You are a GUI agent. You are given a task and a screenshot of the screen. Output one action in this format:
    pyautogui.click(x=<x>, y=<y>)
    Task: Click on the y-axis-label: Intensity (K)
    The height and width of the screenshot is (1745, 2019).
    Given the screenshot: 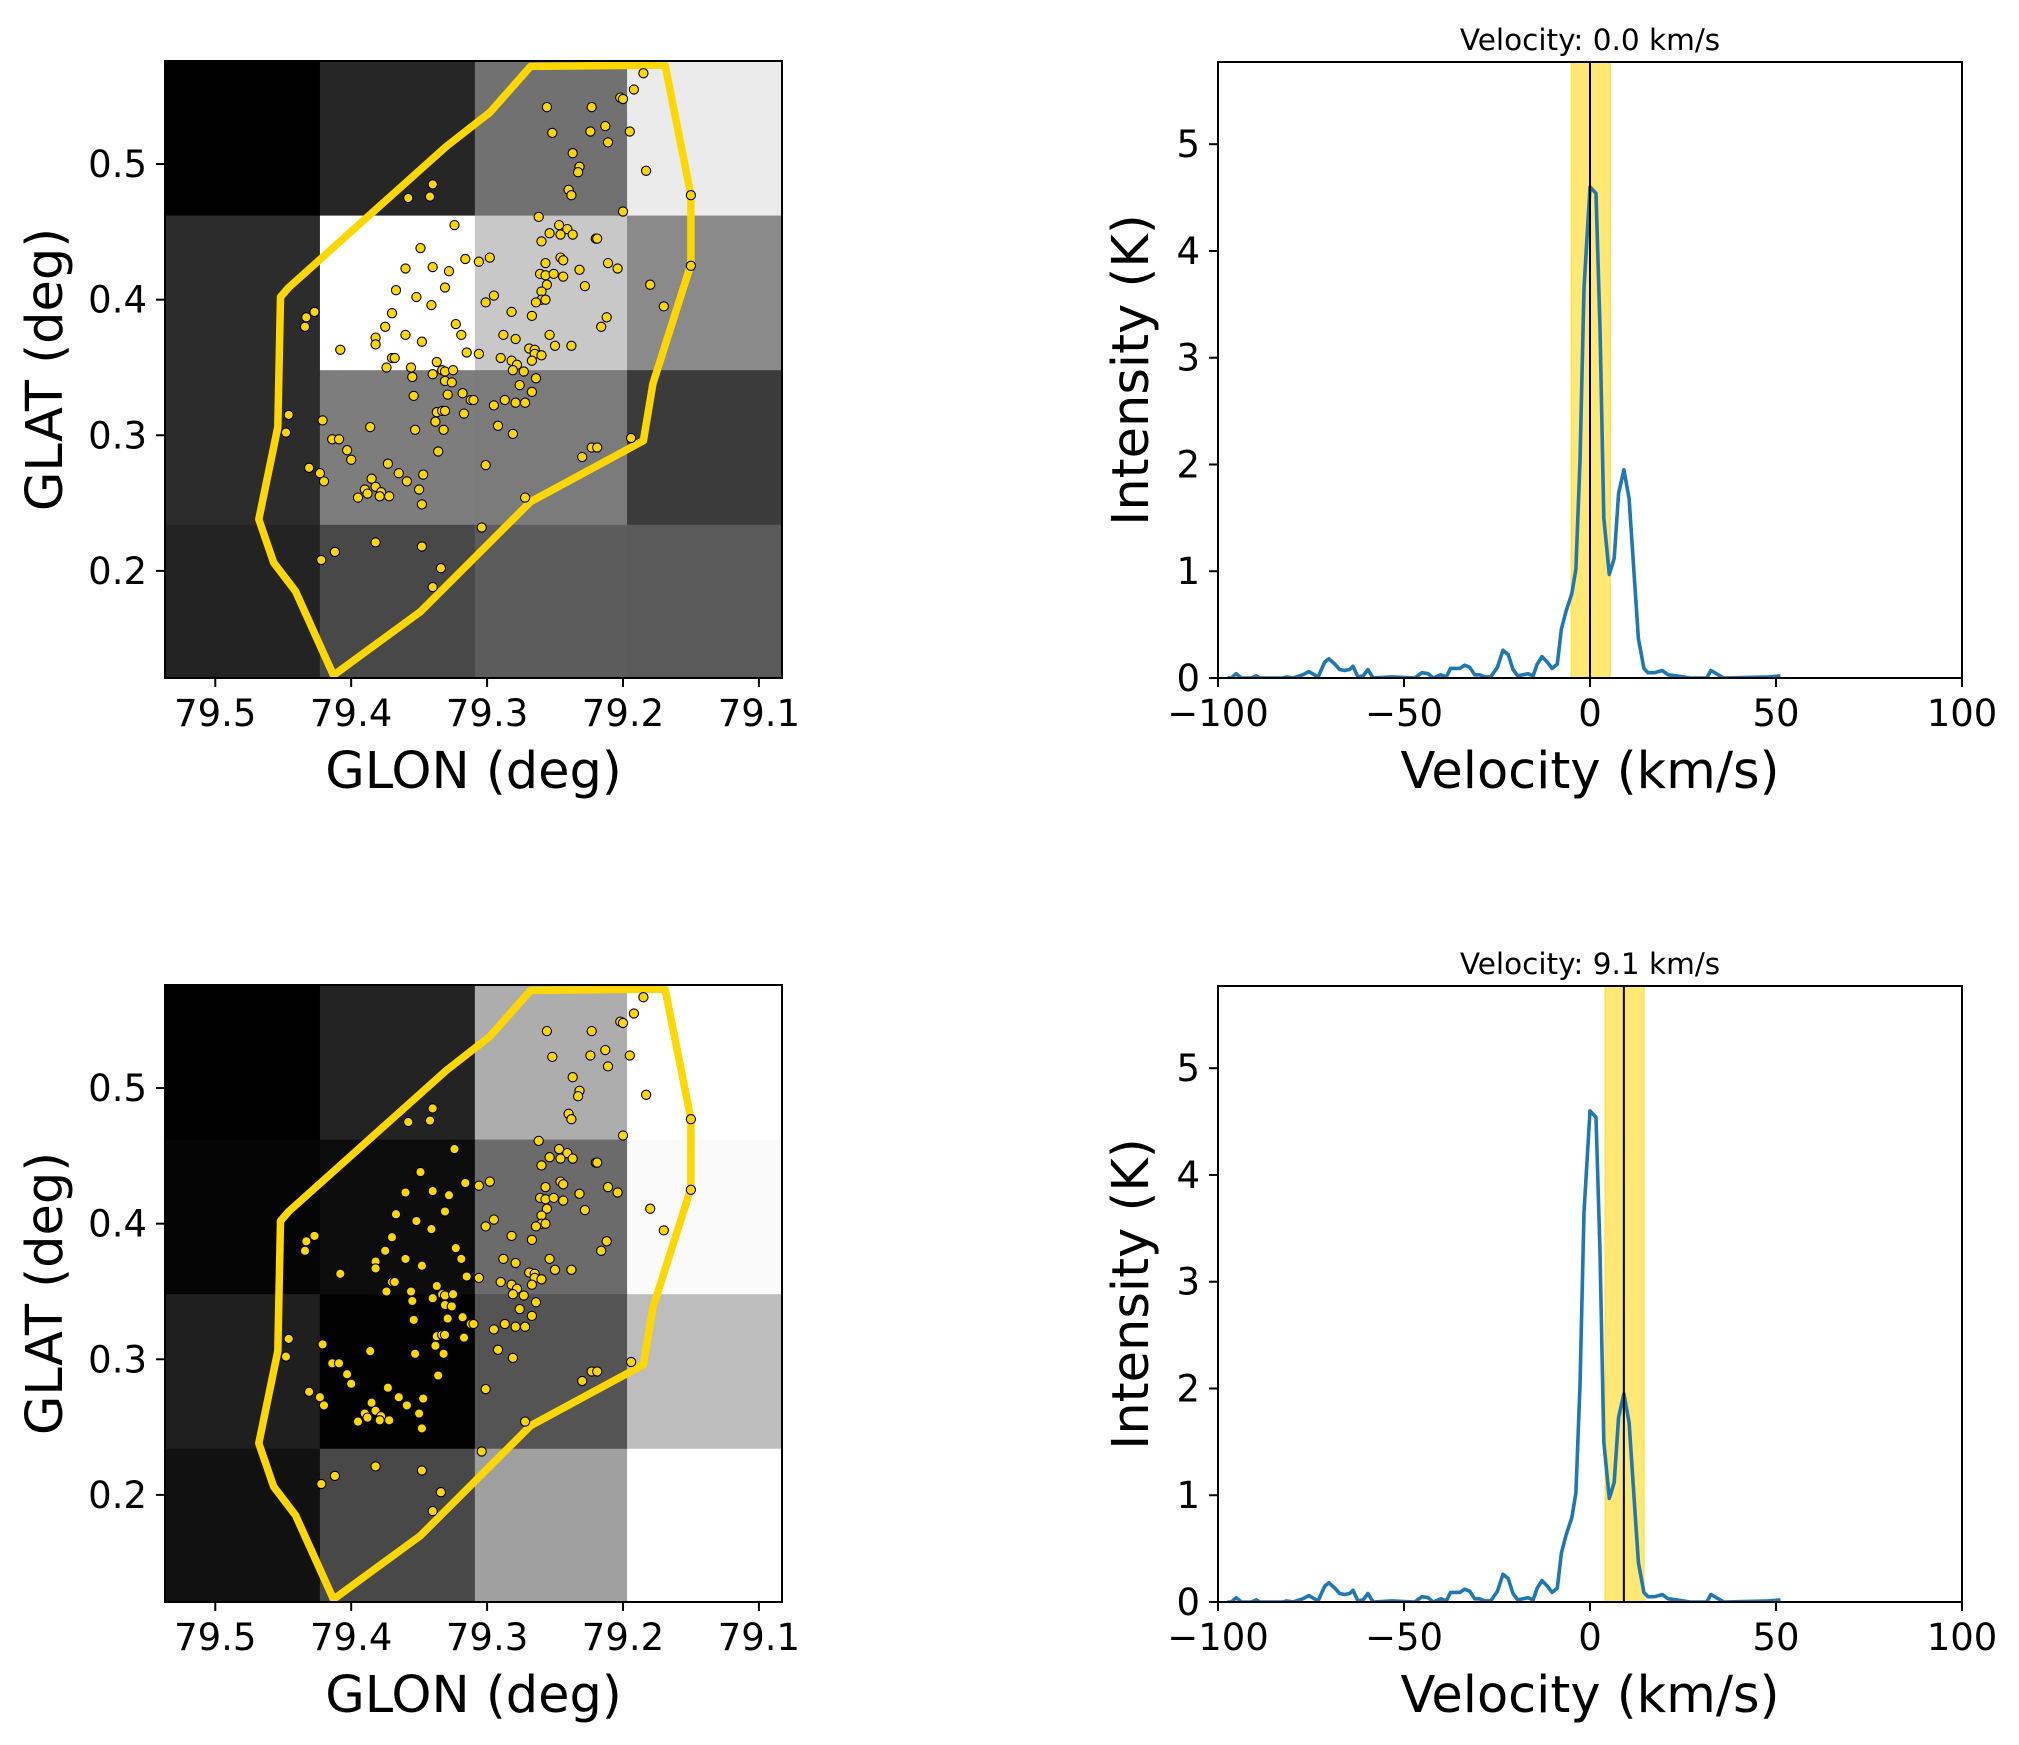 What is the action you would take?
    pyautogui.click(x=1131, y=369)
    